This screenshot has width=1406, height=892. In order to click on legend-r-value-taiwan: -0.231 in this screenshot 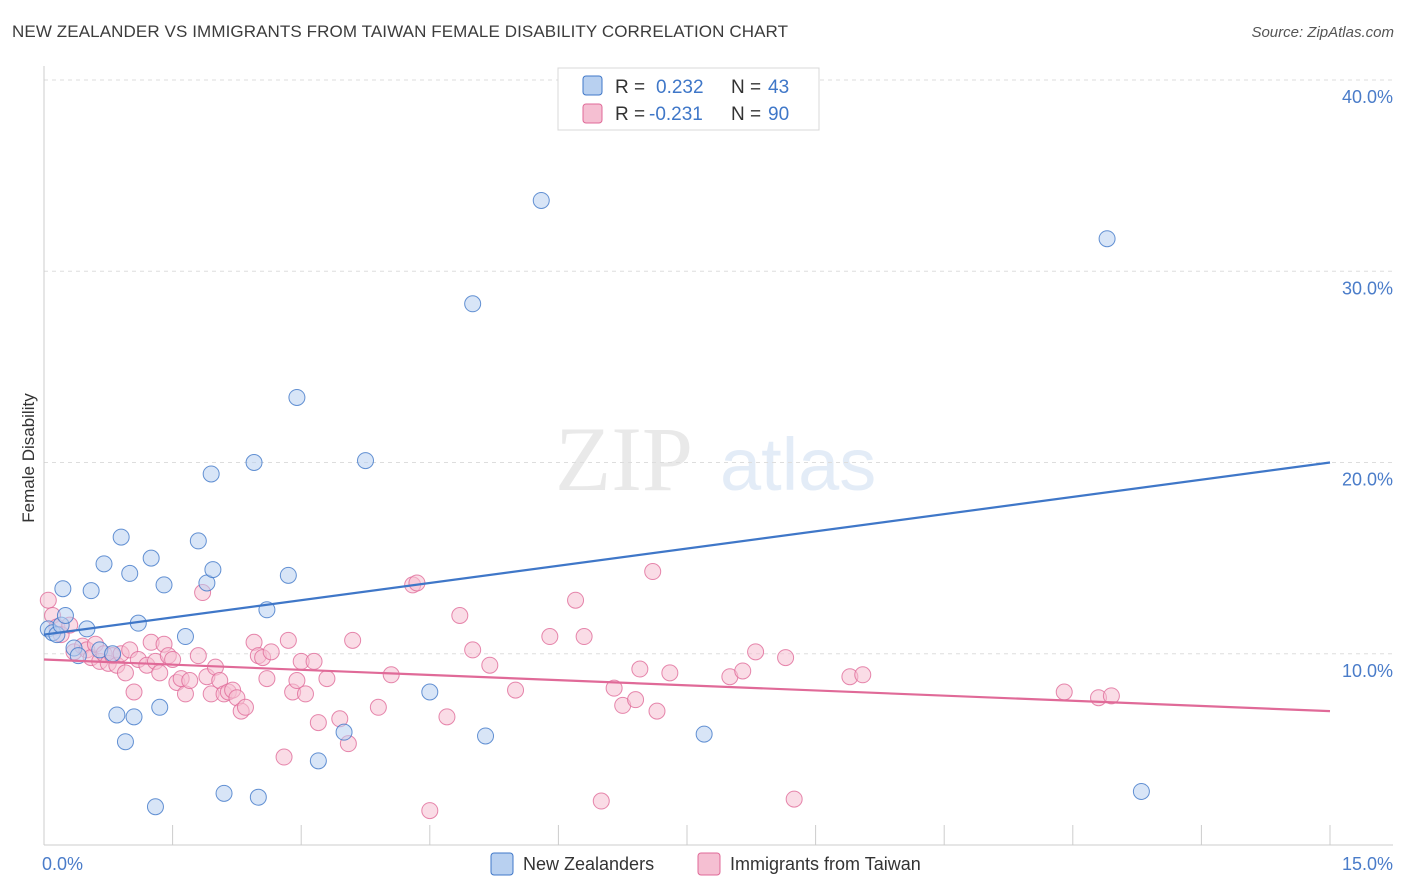, I will do `click(676, 114)`.